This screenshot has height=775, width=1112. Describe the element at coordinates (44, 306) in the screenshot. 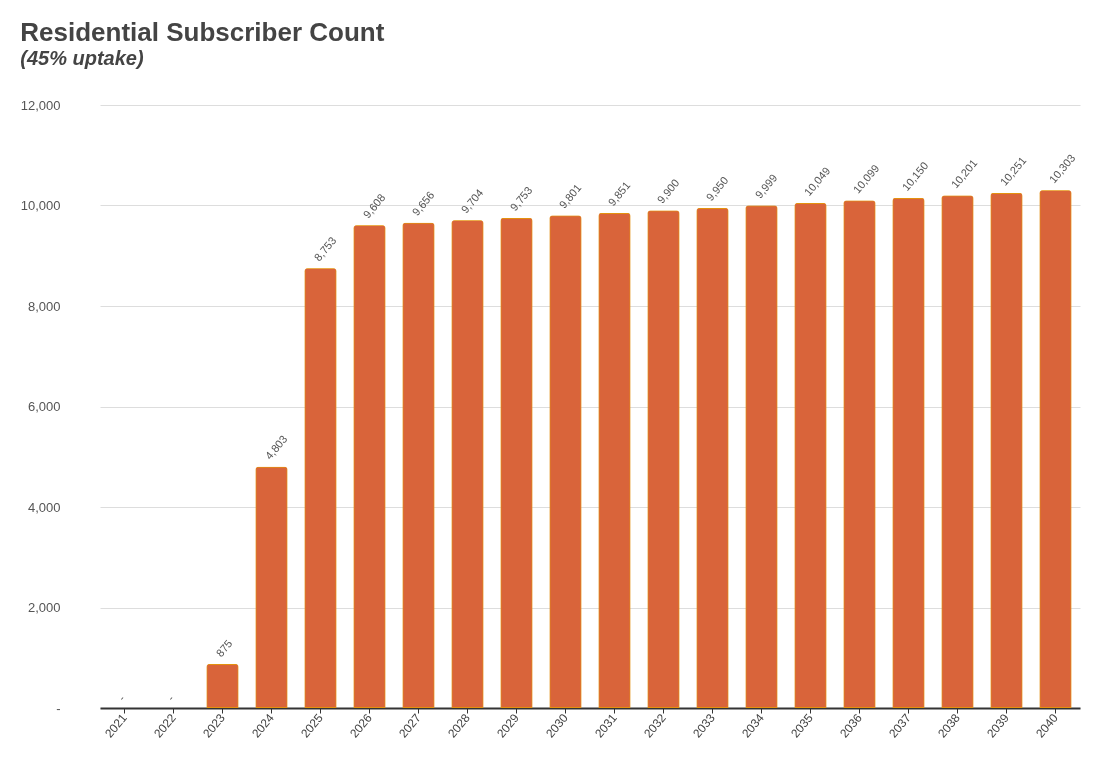

I see `y-tick-label: 8,000` at that location.